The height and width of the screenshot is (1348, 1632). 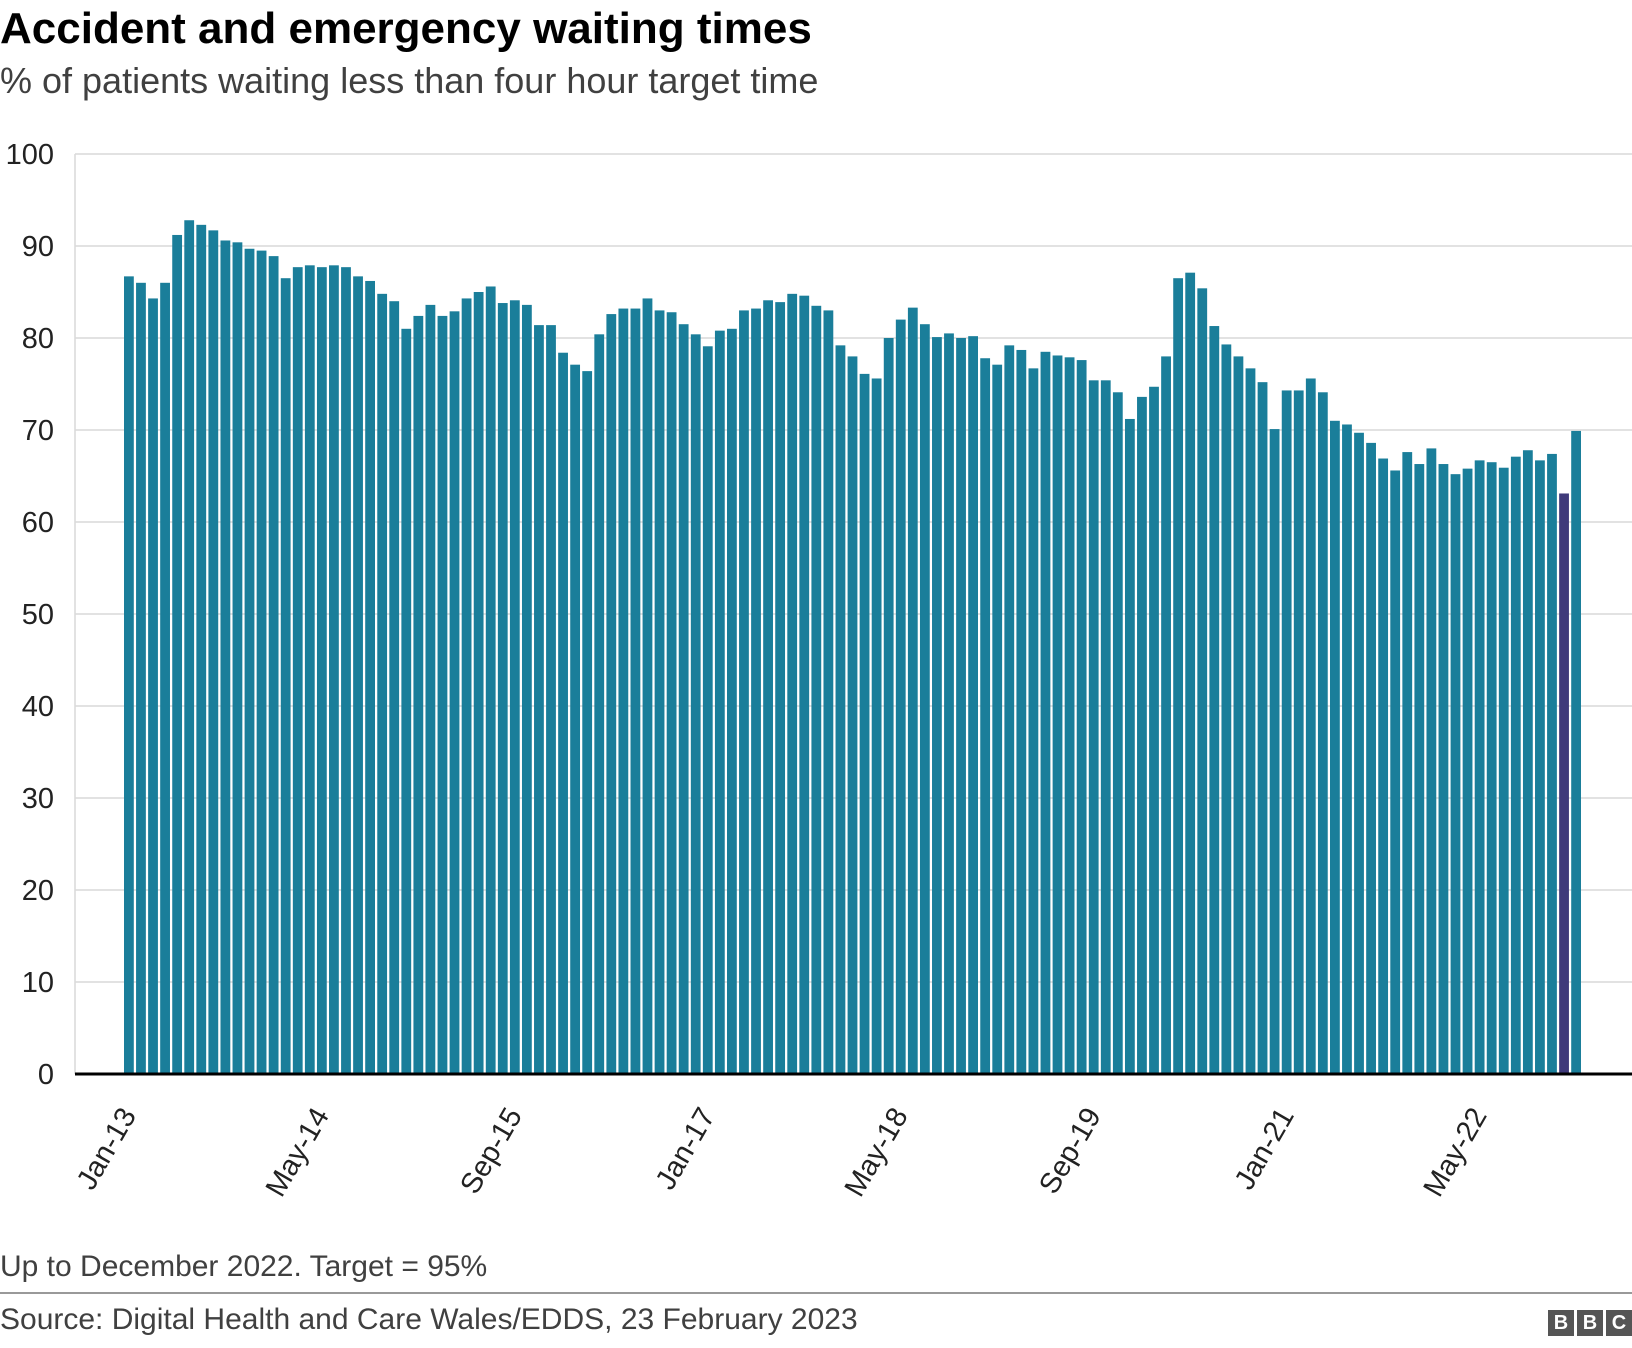 I want to click on x-tick-label: Sep-19, so click(x=1070, y=1151).